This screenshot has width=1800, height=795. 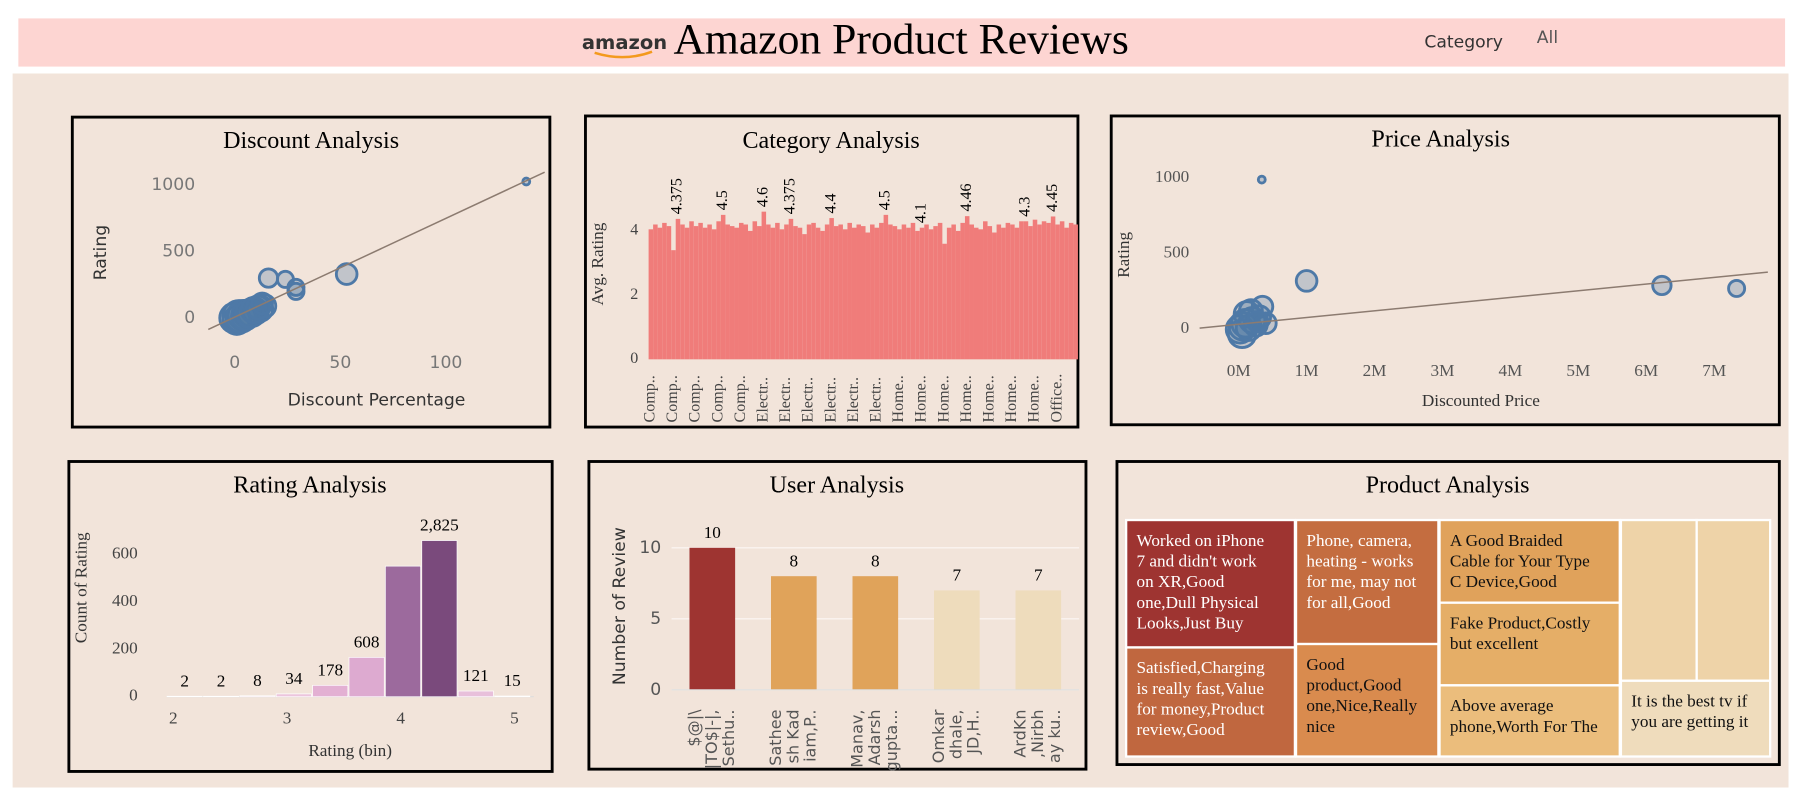 What do you see at coordinates (711, 739) in the screenshot?
I see `x-tick-label: |TO$|-|,` at bounding box center [711, 739].